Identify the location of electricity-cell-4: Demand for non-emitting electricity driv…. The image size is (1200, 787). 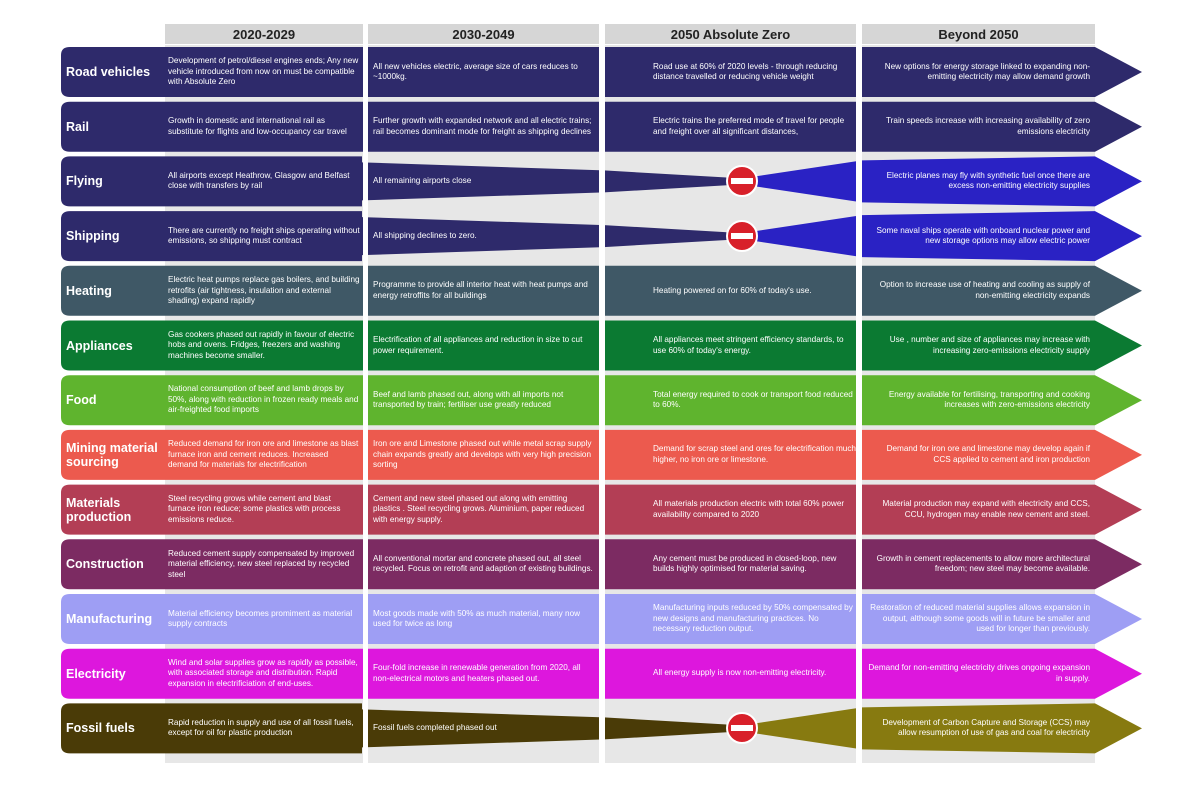
(979, 674).